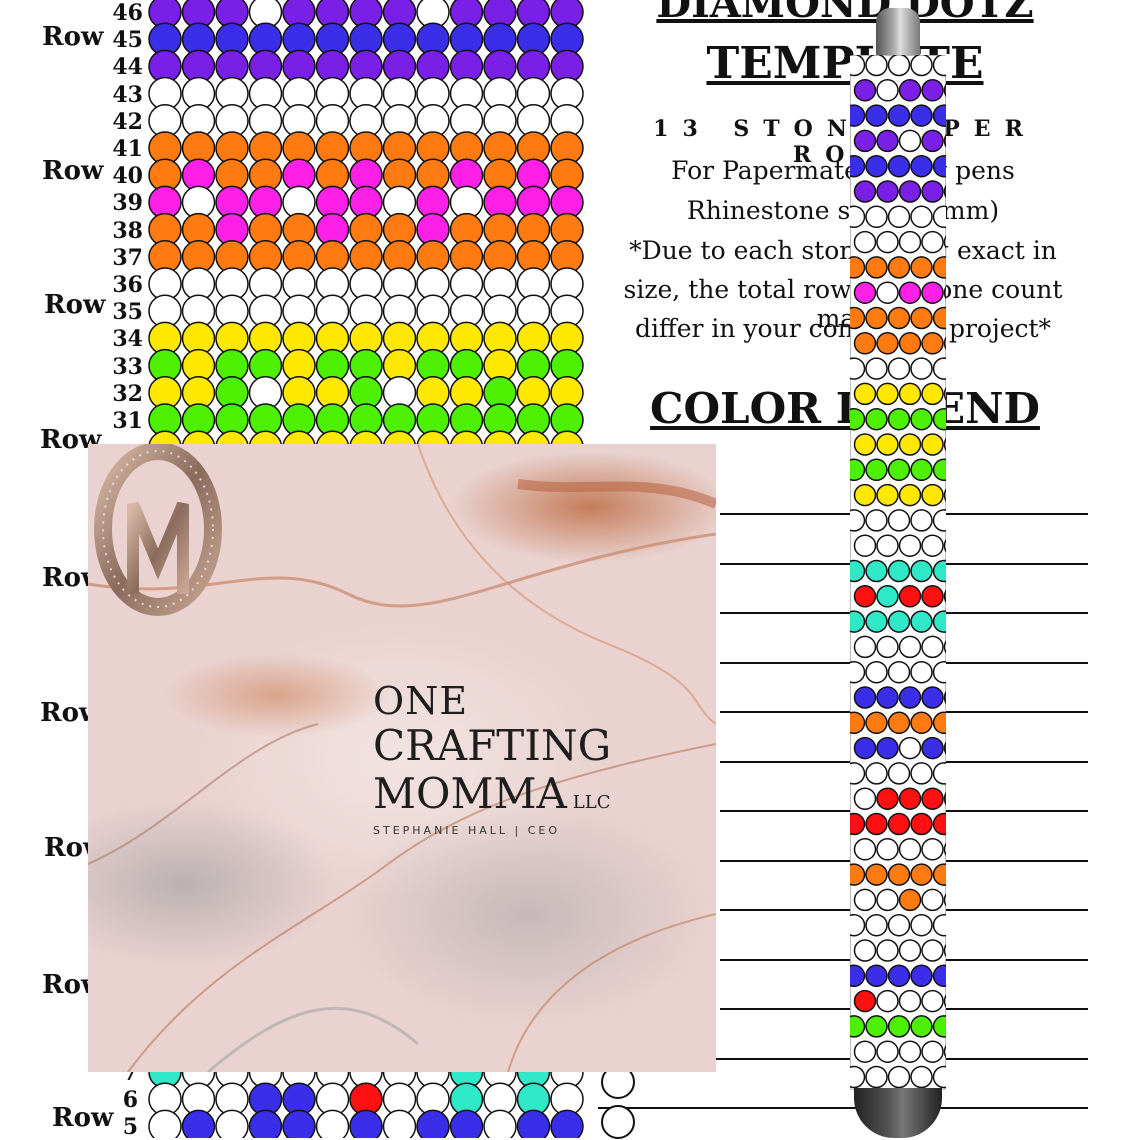 Image resolution: width=1138 pixels, height=1140 pixels. Describe the element at coordinates (467, 830) in the screenshot. I see `brand-ceo: STEPHANIE HALL | CEO` at that location.